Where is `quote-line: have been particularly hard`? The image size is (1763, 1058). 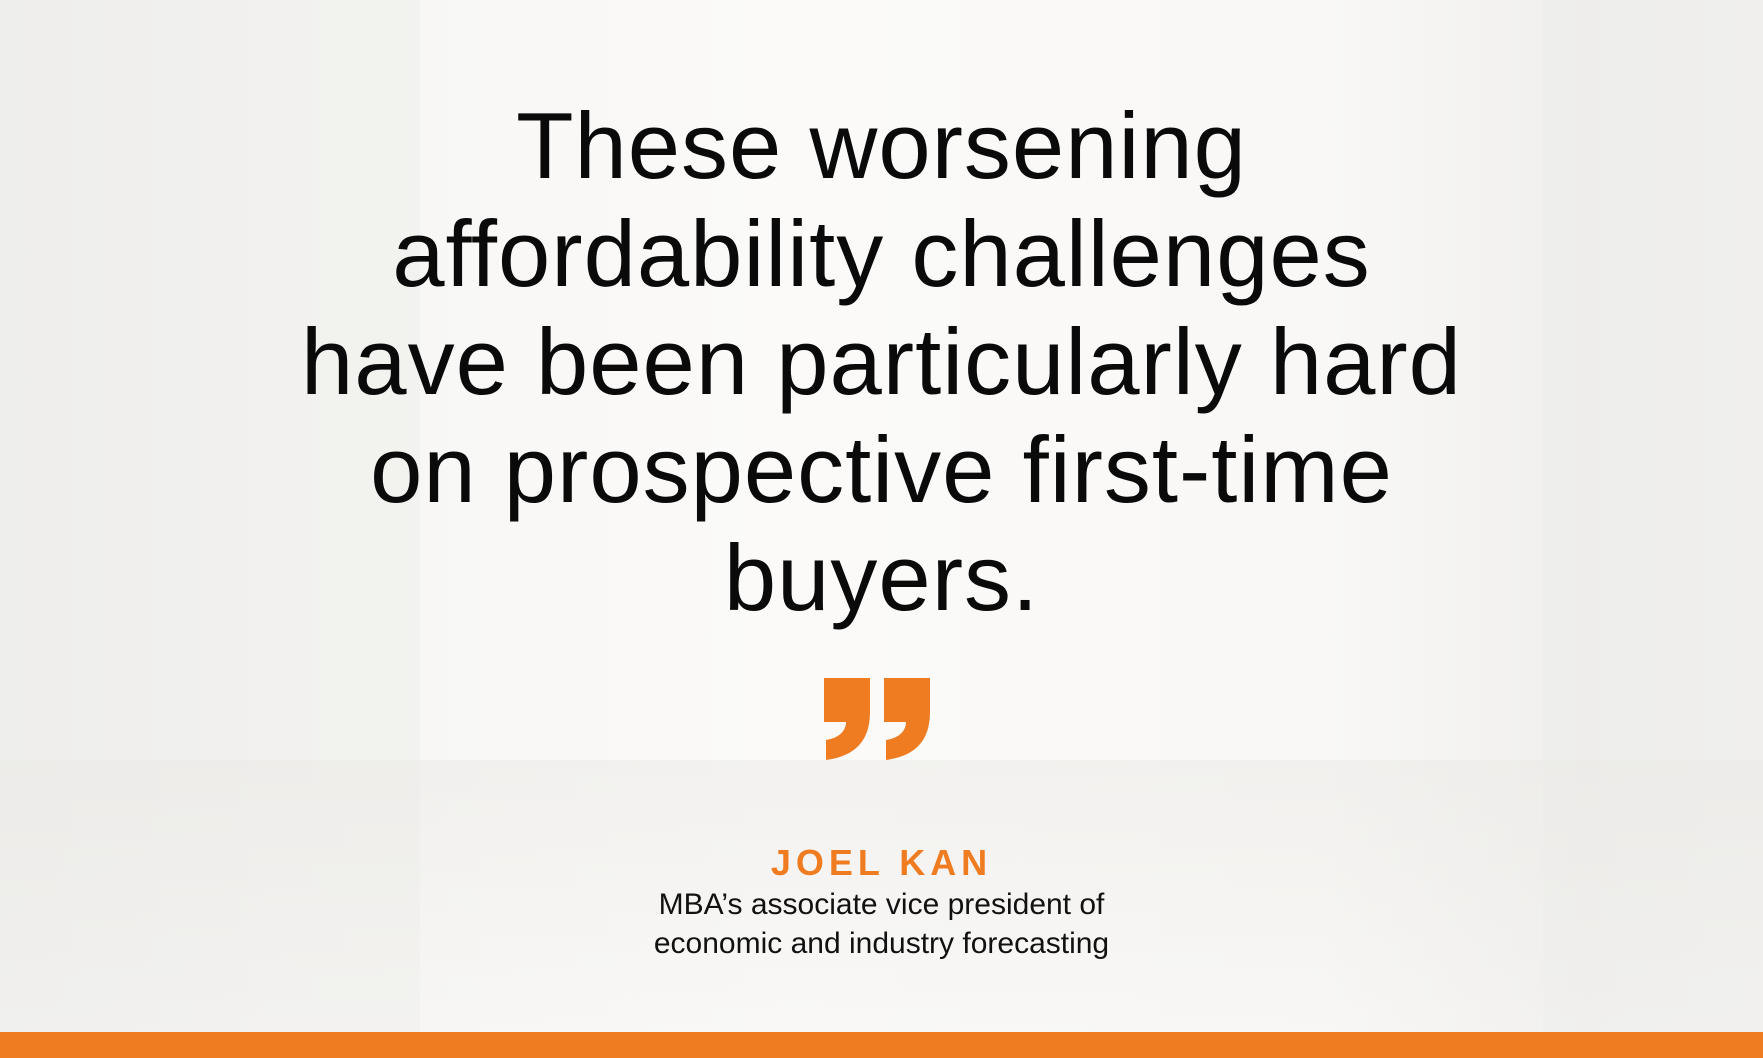
quote-line: have been particularly hard is located at coordinates (881, 361).